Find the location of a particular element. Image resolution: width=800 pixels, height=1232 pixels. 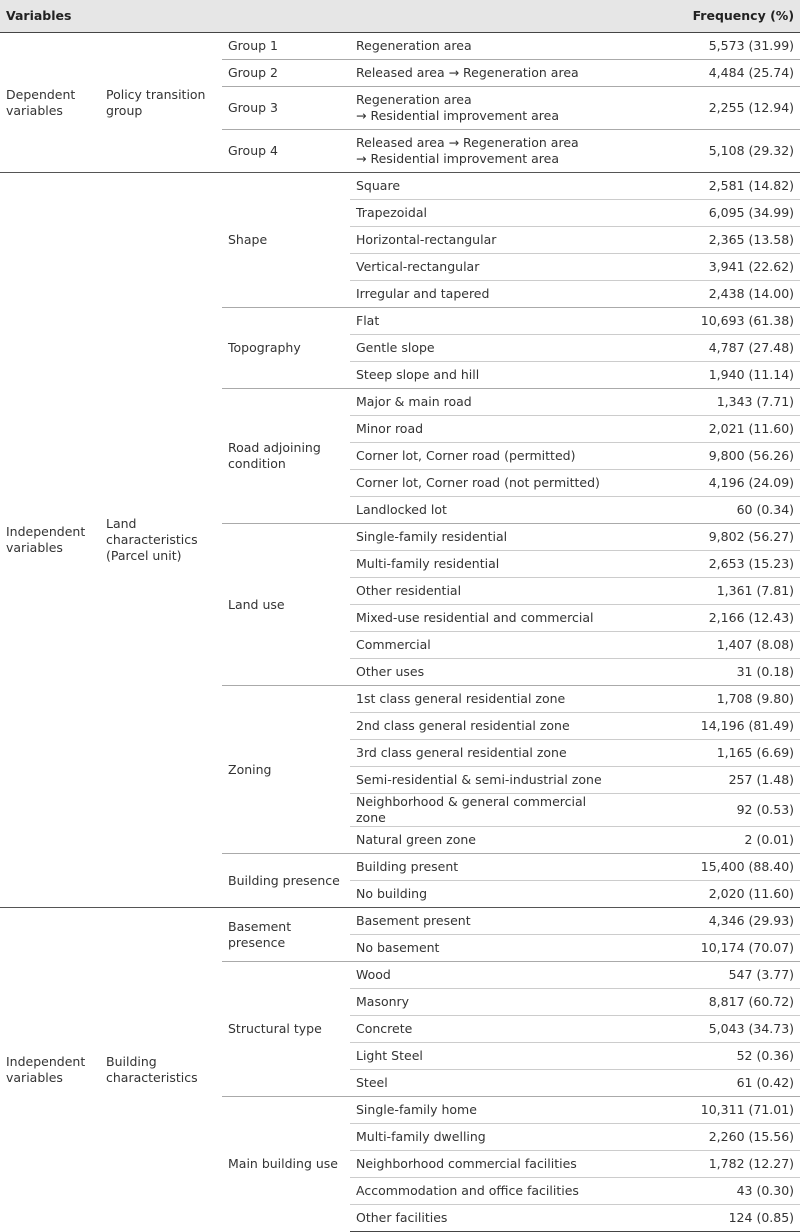

item-label: Multi-family dwelling is located at coordinates (480, 1137).